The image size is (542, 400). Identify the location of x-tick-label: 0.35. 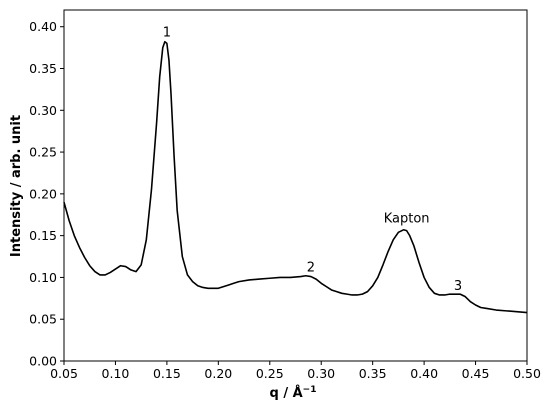
(373, 373).